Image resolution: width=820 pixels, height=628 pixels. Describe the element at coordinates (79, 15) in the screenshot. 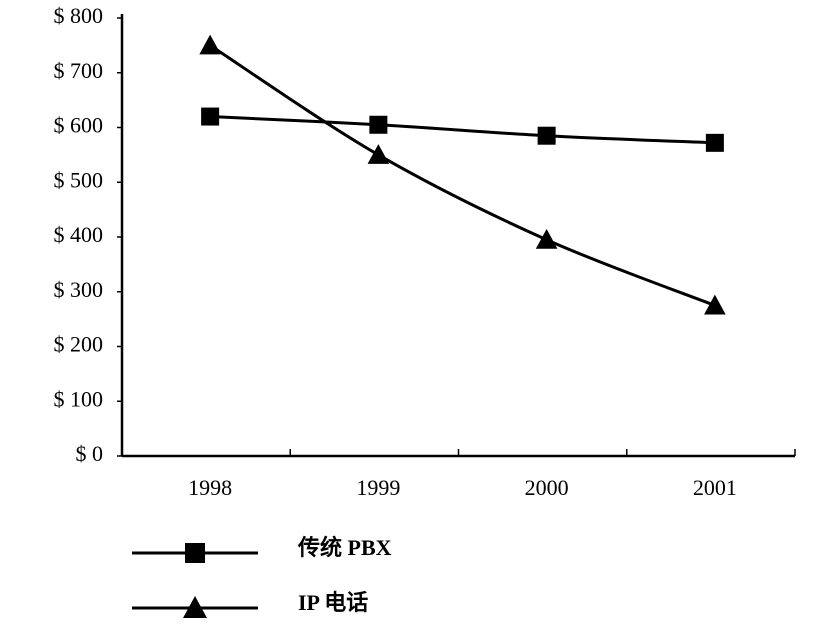

I see `y-tick-label: $ 800` at that location.